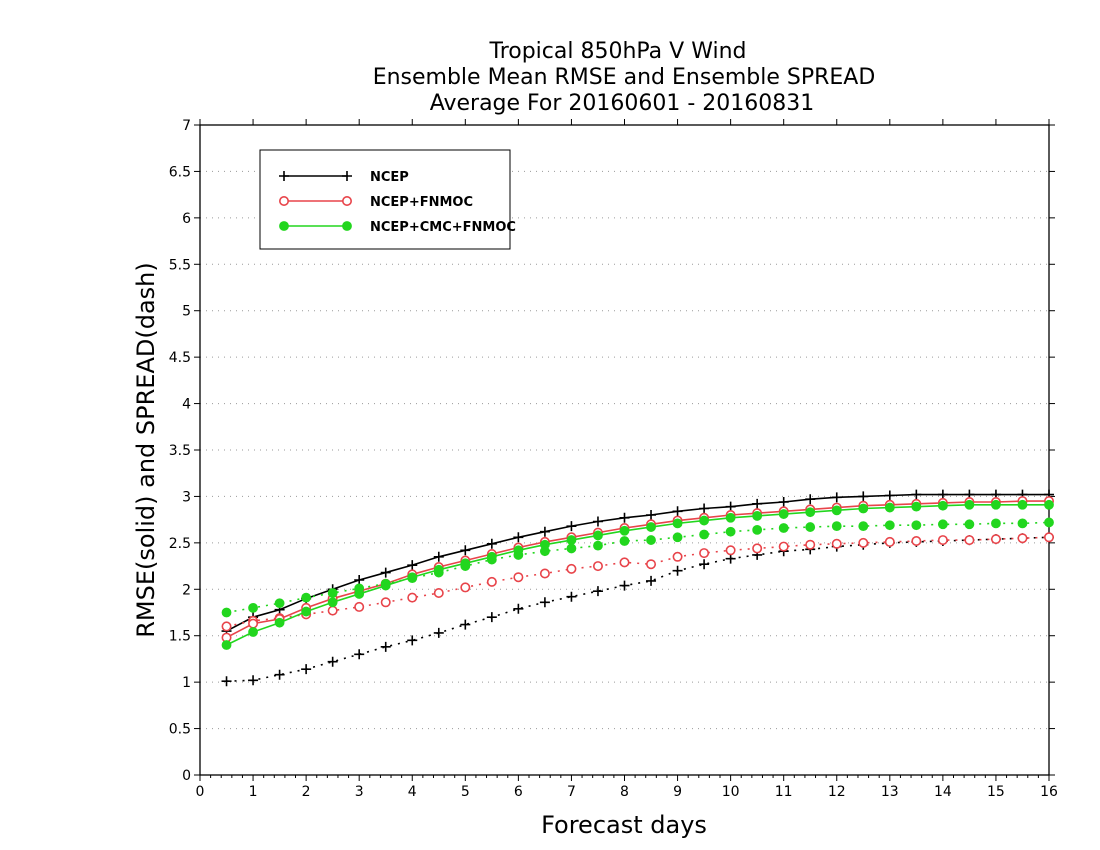 The height and width of the screenshot is (850, 1100). What do you see at coordinates (624, 792) in the screenshot?
I see `x-tick-label: 8` at bounding box center [624, 792].